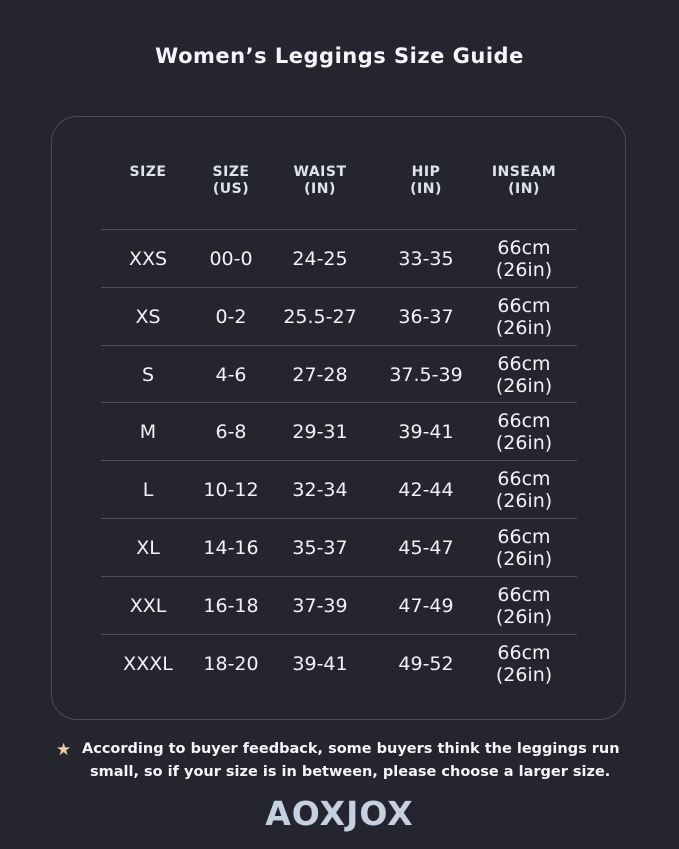 The image size is (679, 849). Describe the element at coordinates (320, 605) in the screenshot. I see `cell-waist: 37-39` at that location.